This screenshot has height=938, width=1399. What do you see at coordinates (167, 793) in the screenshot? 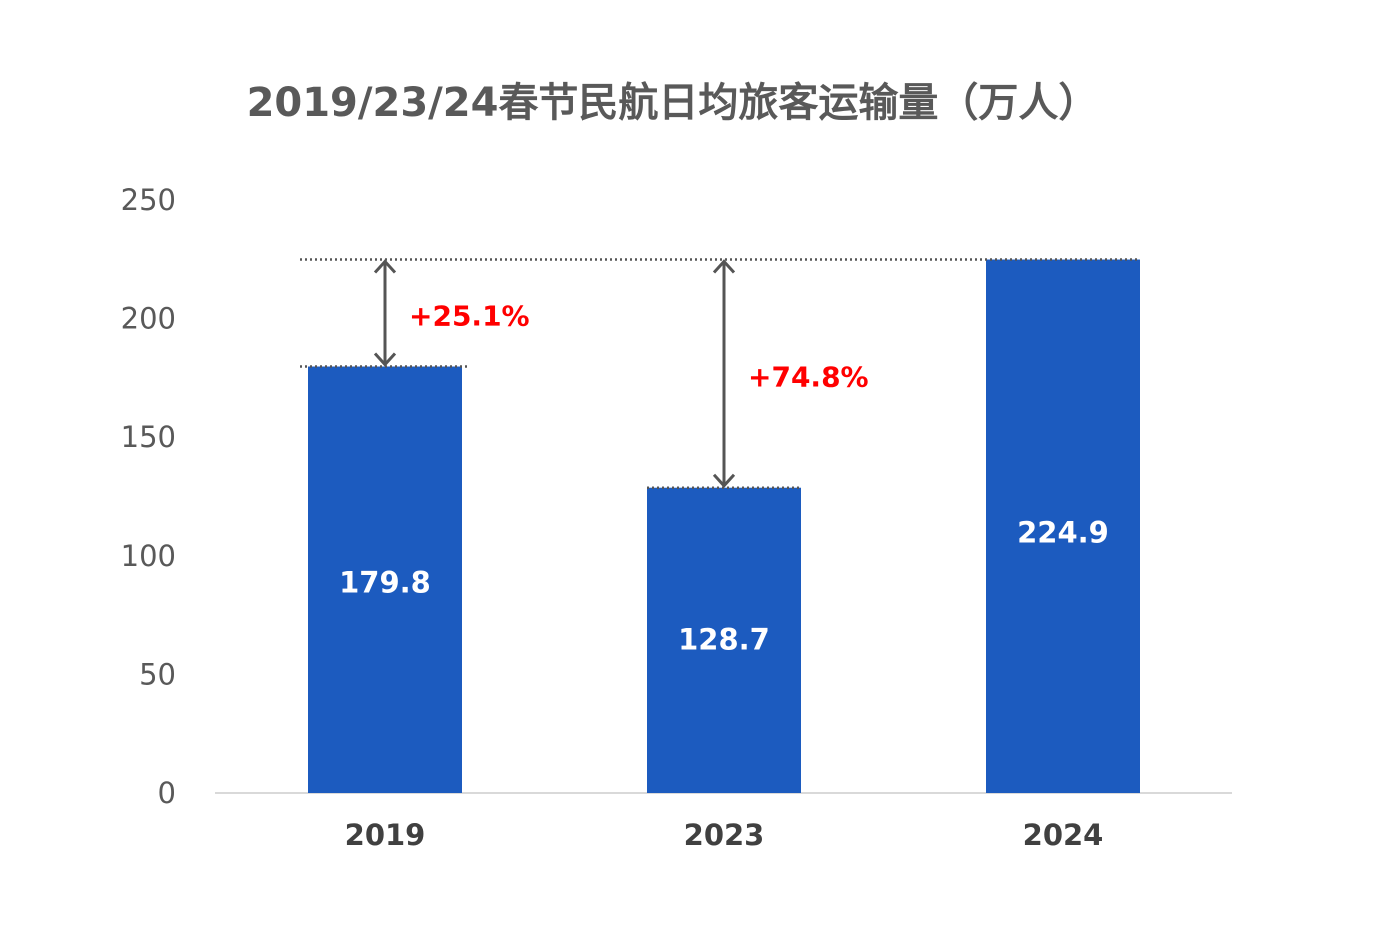
I see `y-tick-label: 0` at bounding box center [167, 793].